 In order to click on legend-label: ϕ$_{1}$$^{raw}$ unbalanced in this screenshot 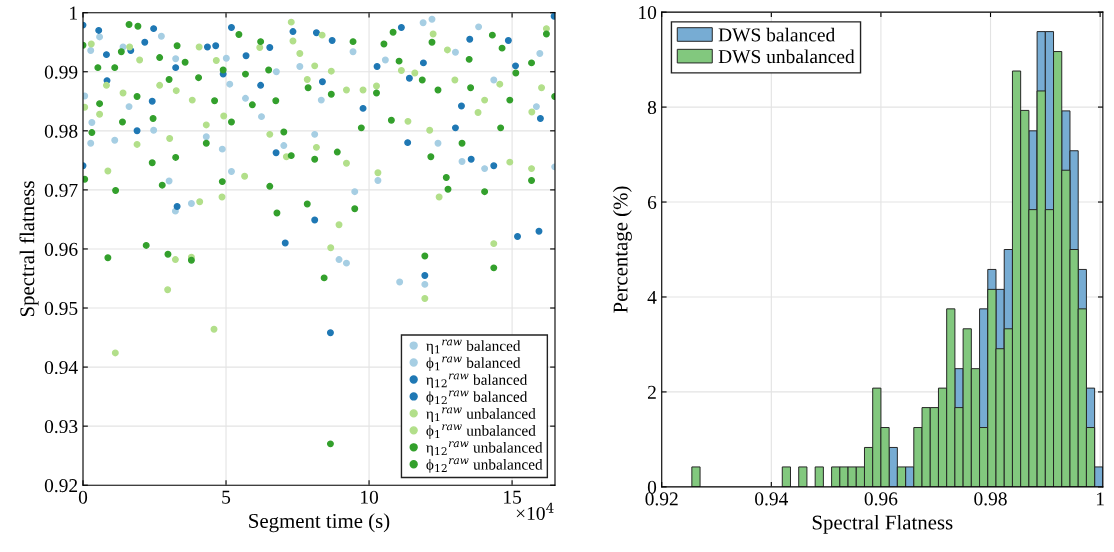, I will do `click(481, 431)`.